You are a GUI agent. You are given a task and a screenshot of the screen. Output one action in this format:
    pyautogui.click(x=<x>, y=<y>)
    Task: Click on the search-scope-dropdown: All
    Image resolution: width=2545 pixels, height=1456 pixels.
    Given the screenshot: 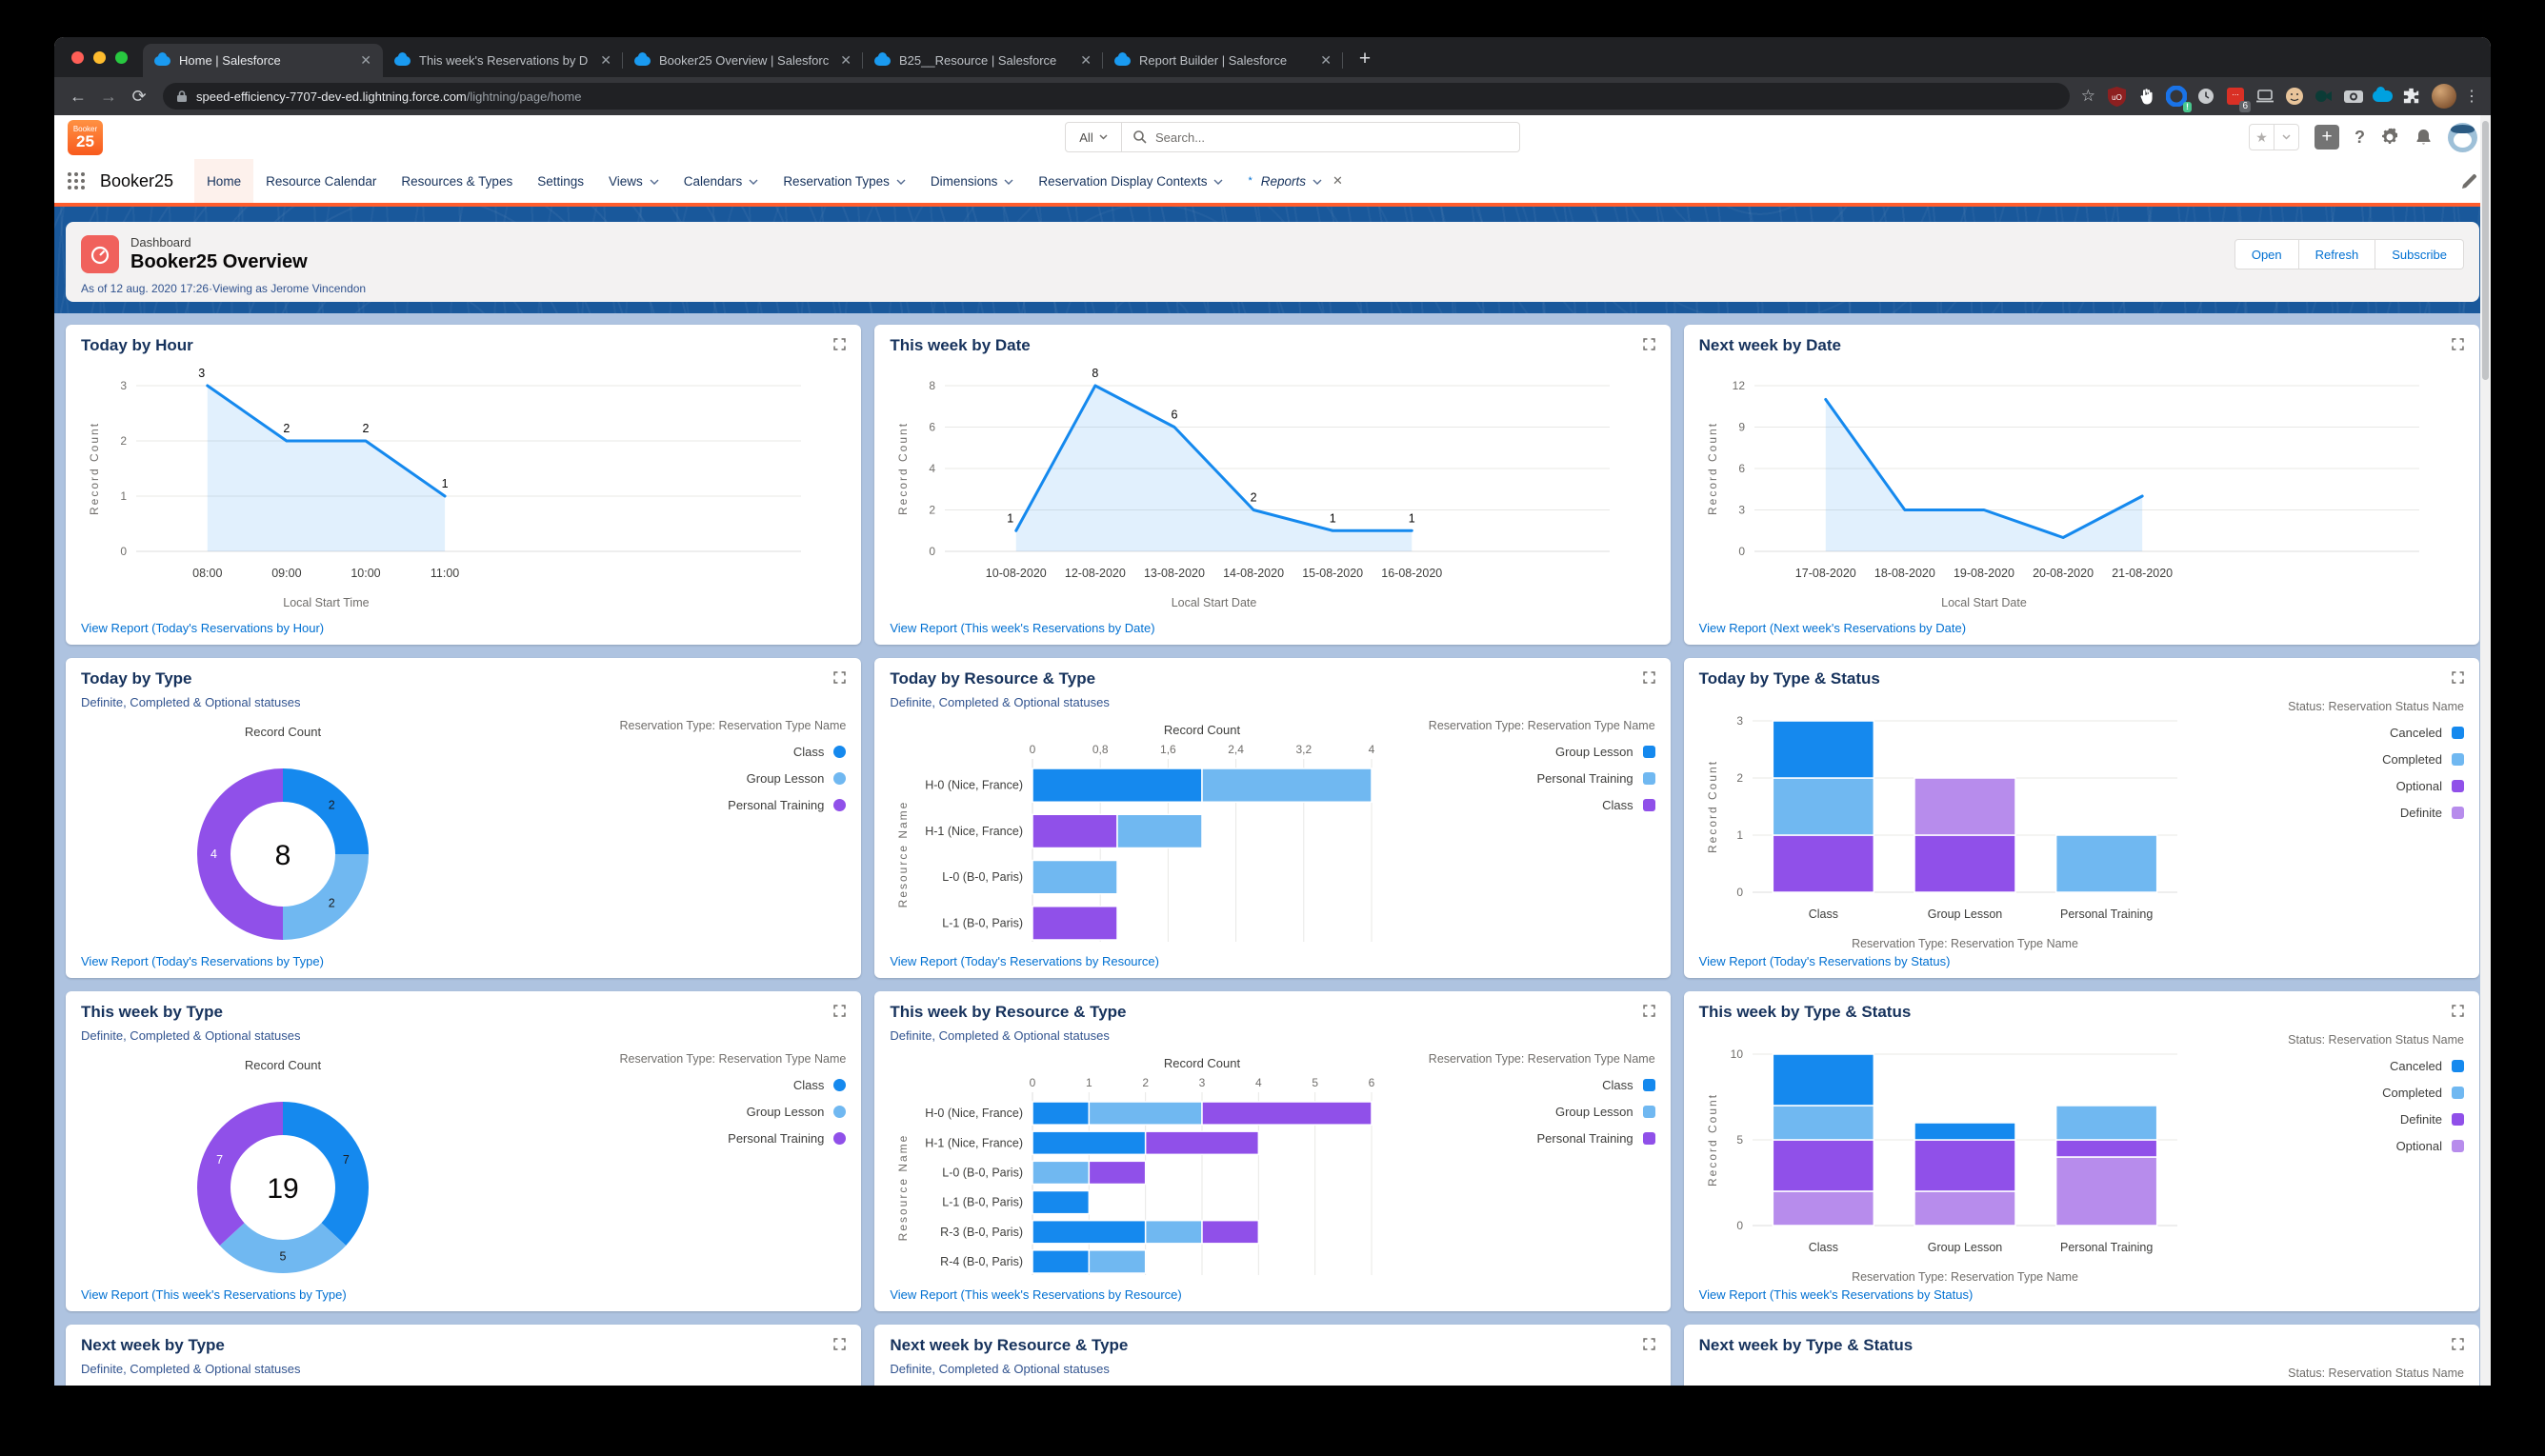 What is the action you would take?
    pyautogui.click(x=1093, y=137)
    